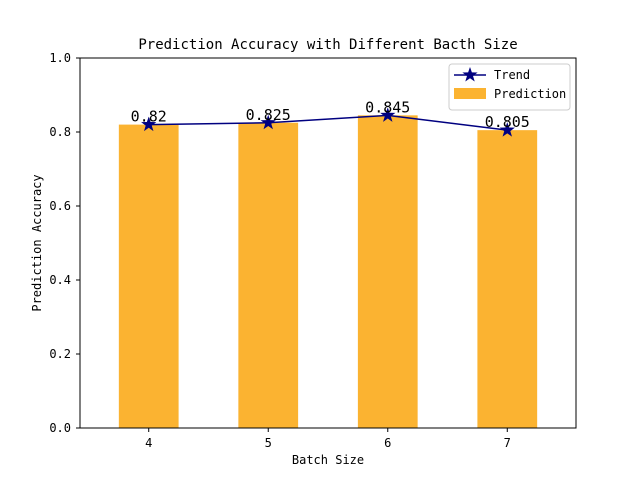  What do you see at coordinates (387, 443) in the screenshot?
I see `x-tick-label-6: 6` at bounding box center [387, 443].